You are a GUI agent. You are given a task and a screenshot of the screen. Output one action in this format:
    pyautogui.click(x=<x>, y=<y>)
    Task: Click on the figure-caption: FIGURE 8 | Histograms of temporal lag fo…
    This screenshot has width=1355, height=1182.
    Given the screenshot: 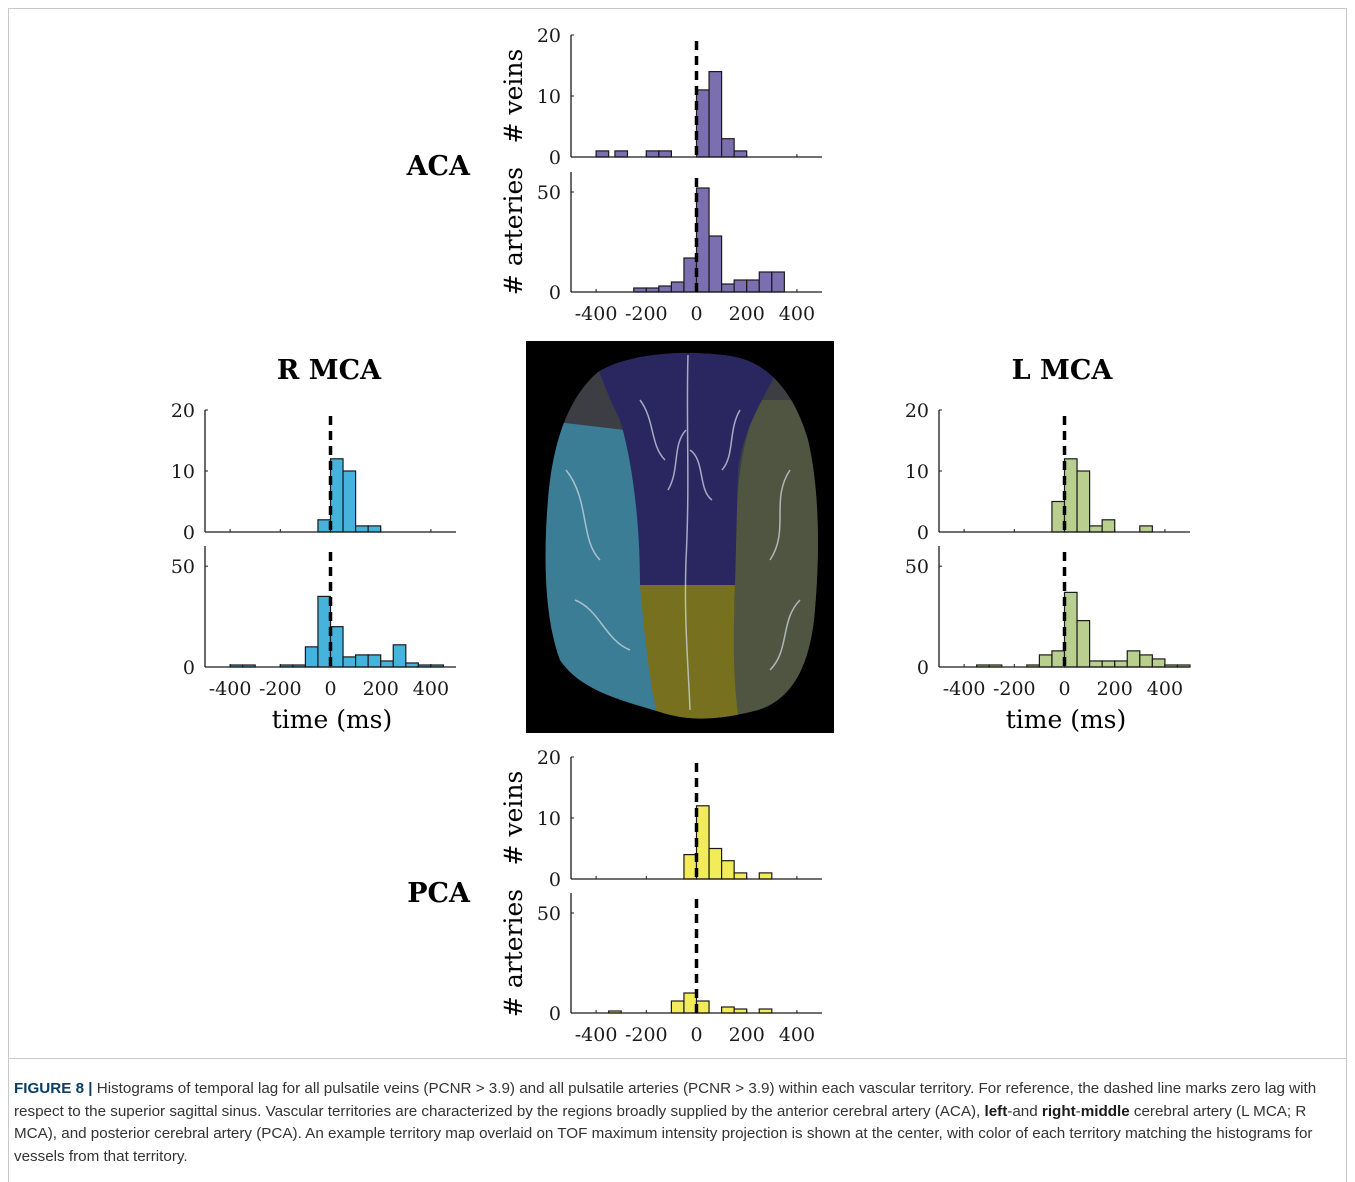 What is the action you would take?
    pyautogui.click(x=674, y=1123)
    